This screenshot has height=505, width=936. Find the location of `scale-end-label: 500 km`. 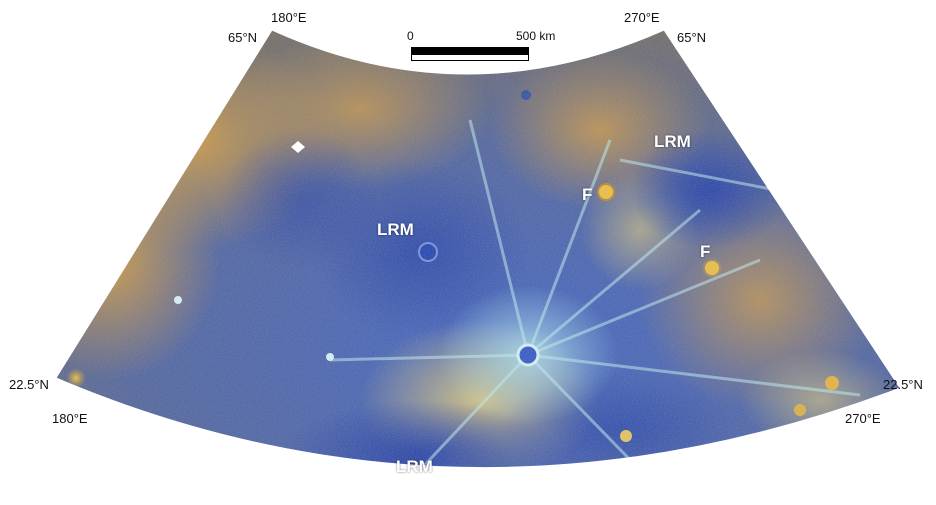

scale-end-label: 500 km is located at coordinates (536, 36).